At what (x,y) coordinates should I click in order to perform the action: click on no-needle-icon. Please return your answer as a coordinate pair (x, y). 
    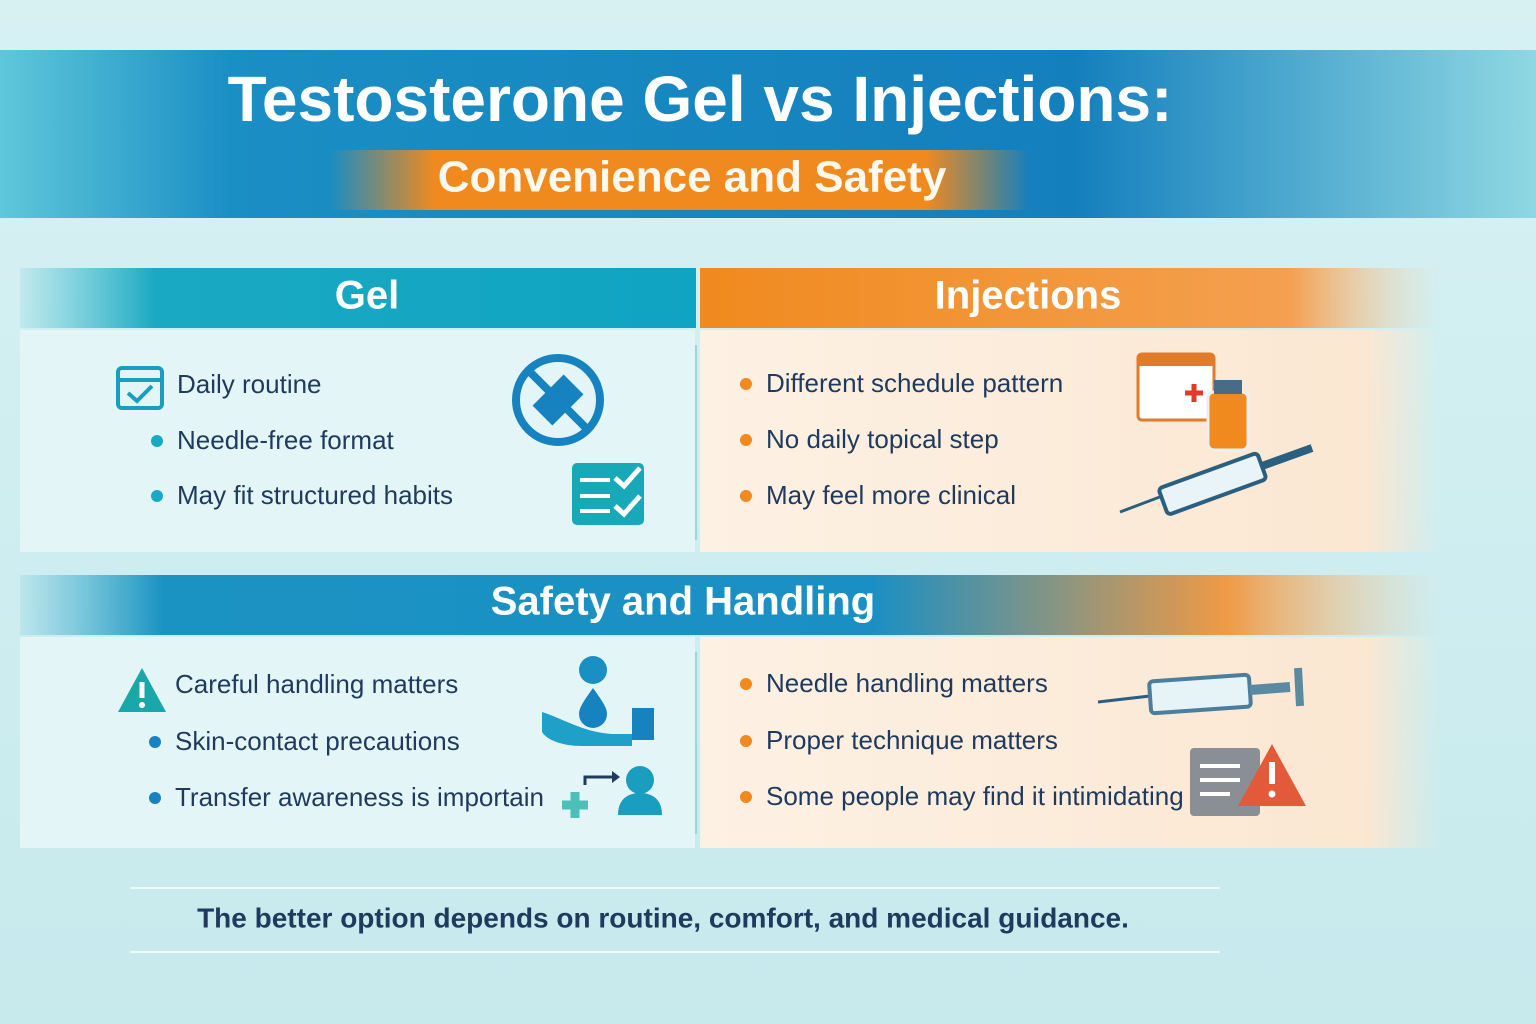
    Looking at the image, I should click on (558, 400).